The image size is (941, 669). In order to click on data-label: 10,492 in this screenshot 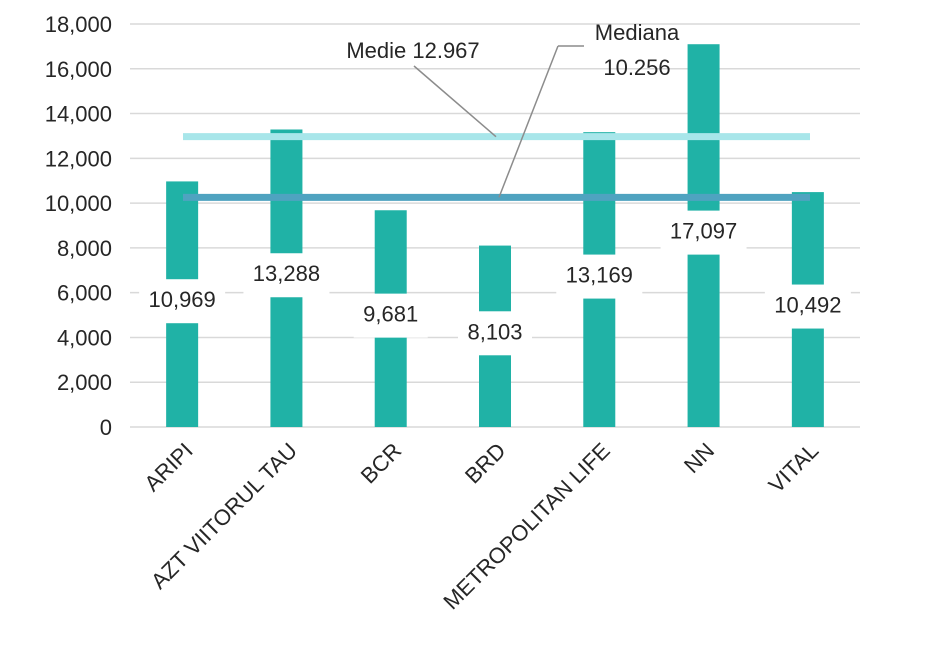, I will do `click(807, 305)`.